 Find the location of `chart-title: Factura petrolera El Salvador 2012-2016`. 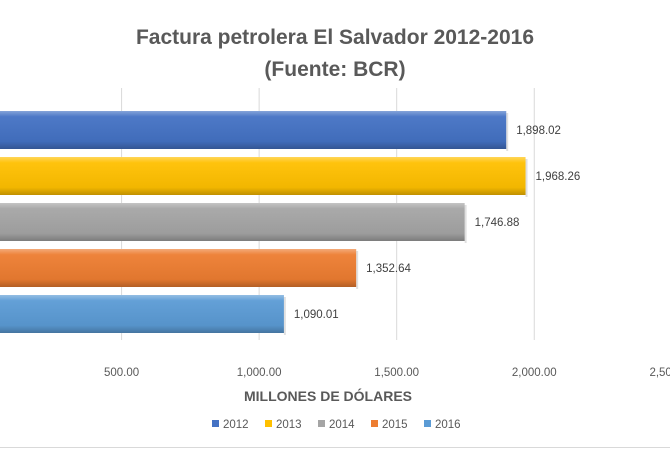

chart-title: Factura petrolera El Salvador 2012-2016 is located at coordinates (335, 37).